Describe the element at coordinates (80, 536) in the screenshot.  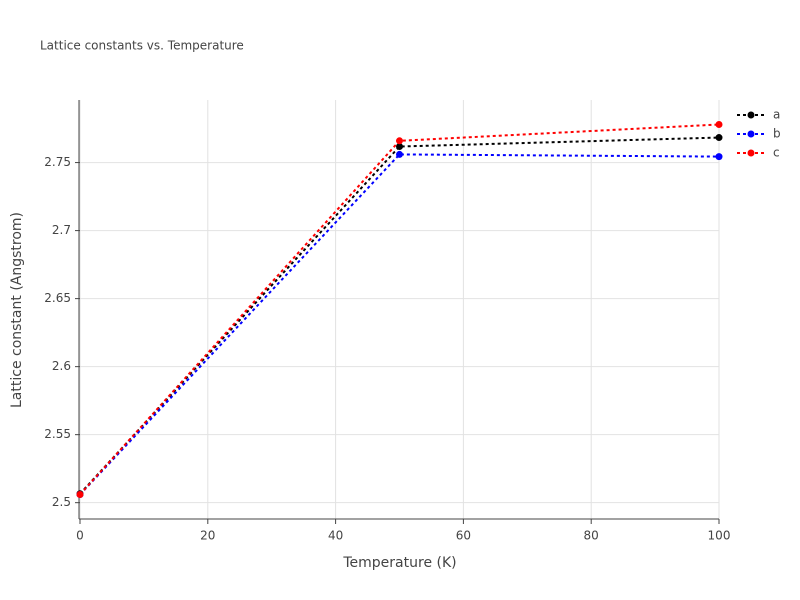
I see `x-tick-label: 0` at that location.